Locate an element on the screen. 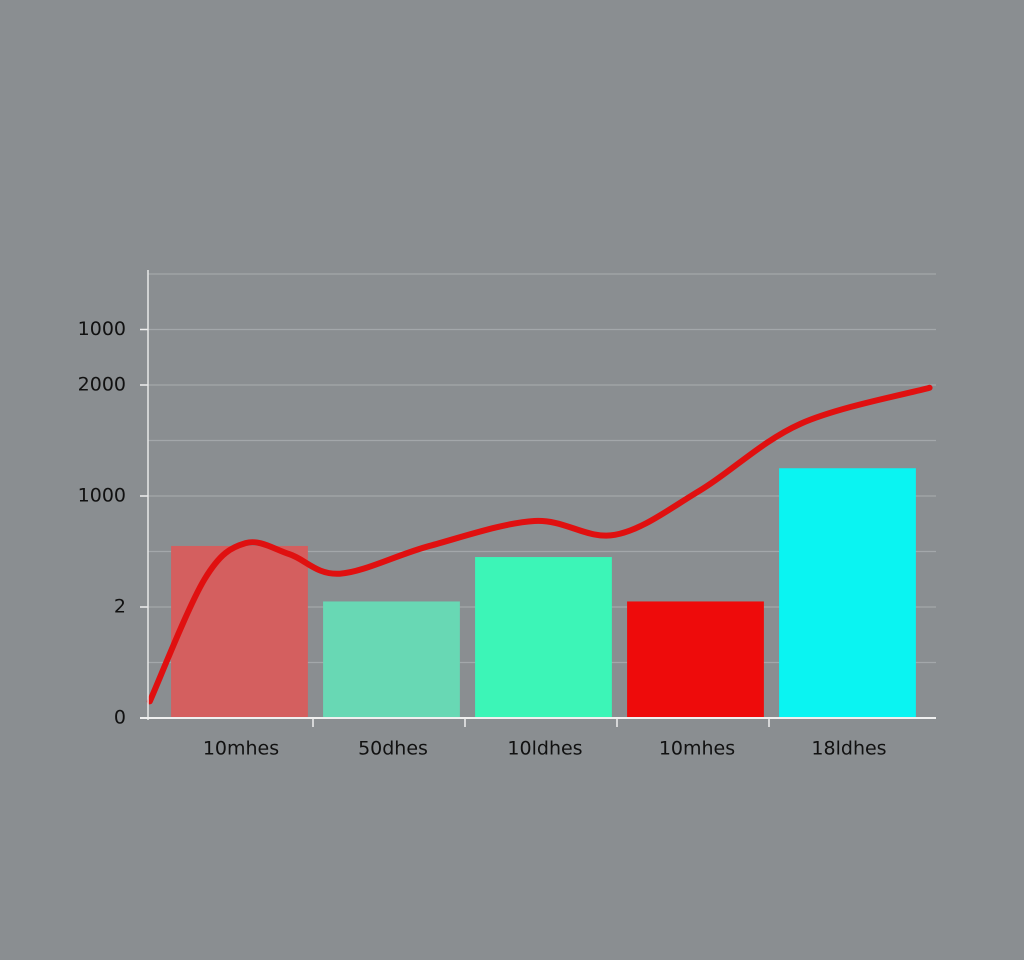 The image size is (1024, 960). y-tick-label: 2 is located at coordinates (120, 607).